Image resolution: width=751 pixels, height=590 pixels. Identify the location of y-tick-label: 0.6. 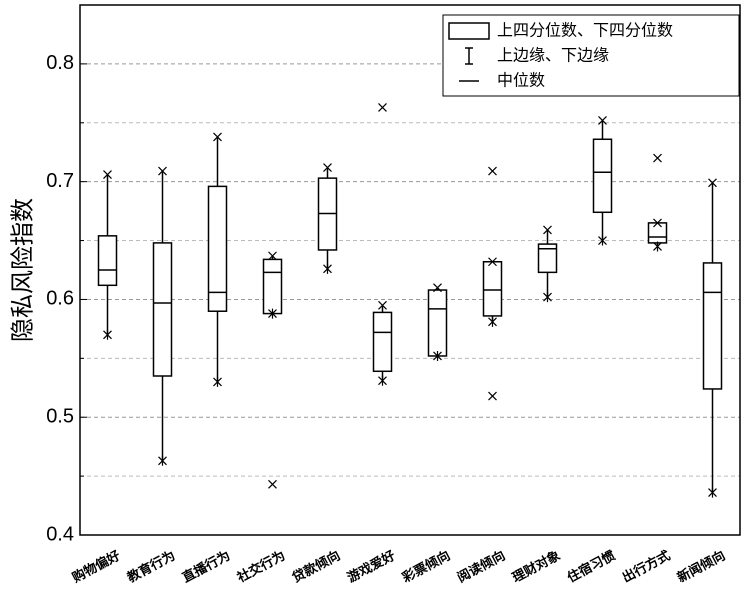
(60, 299).